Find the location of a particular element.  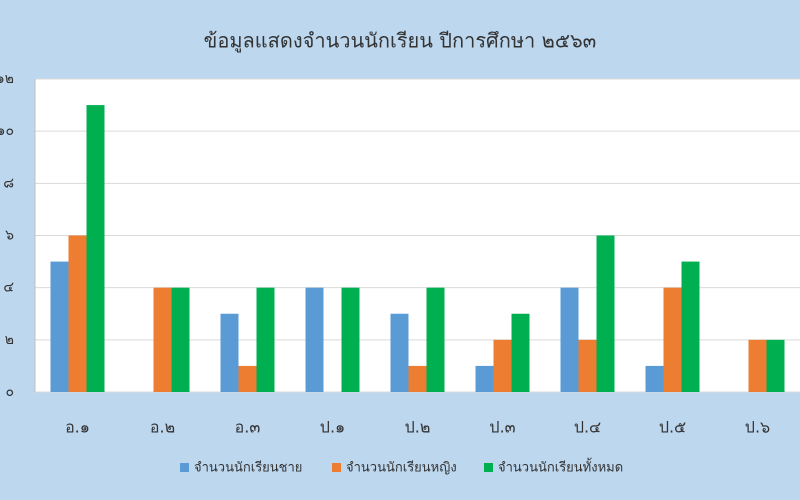

y-tick-label: ๐ is located at coordinates (9, 392).